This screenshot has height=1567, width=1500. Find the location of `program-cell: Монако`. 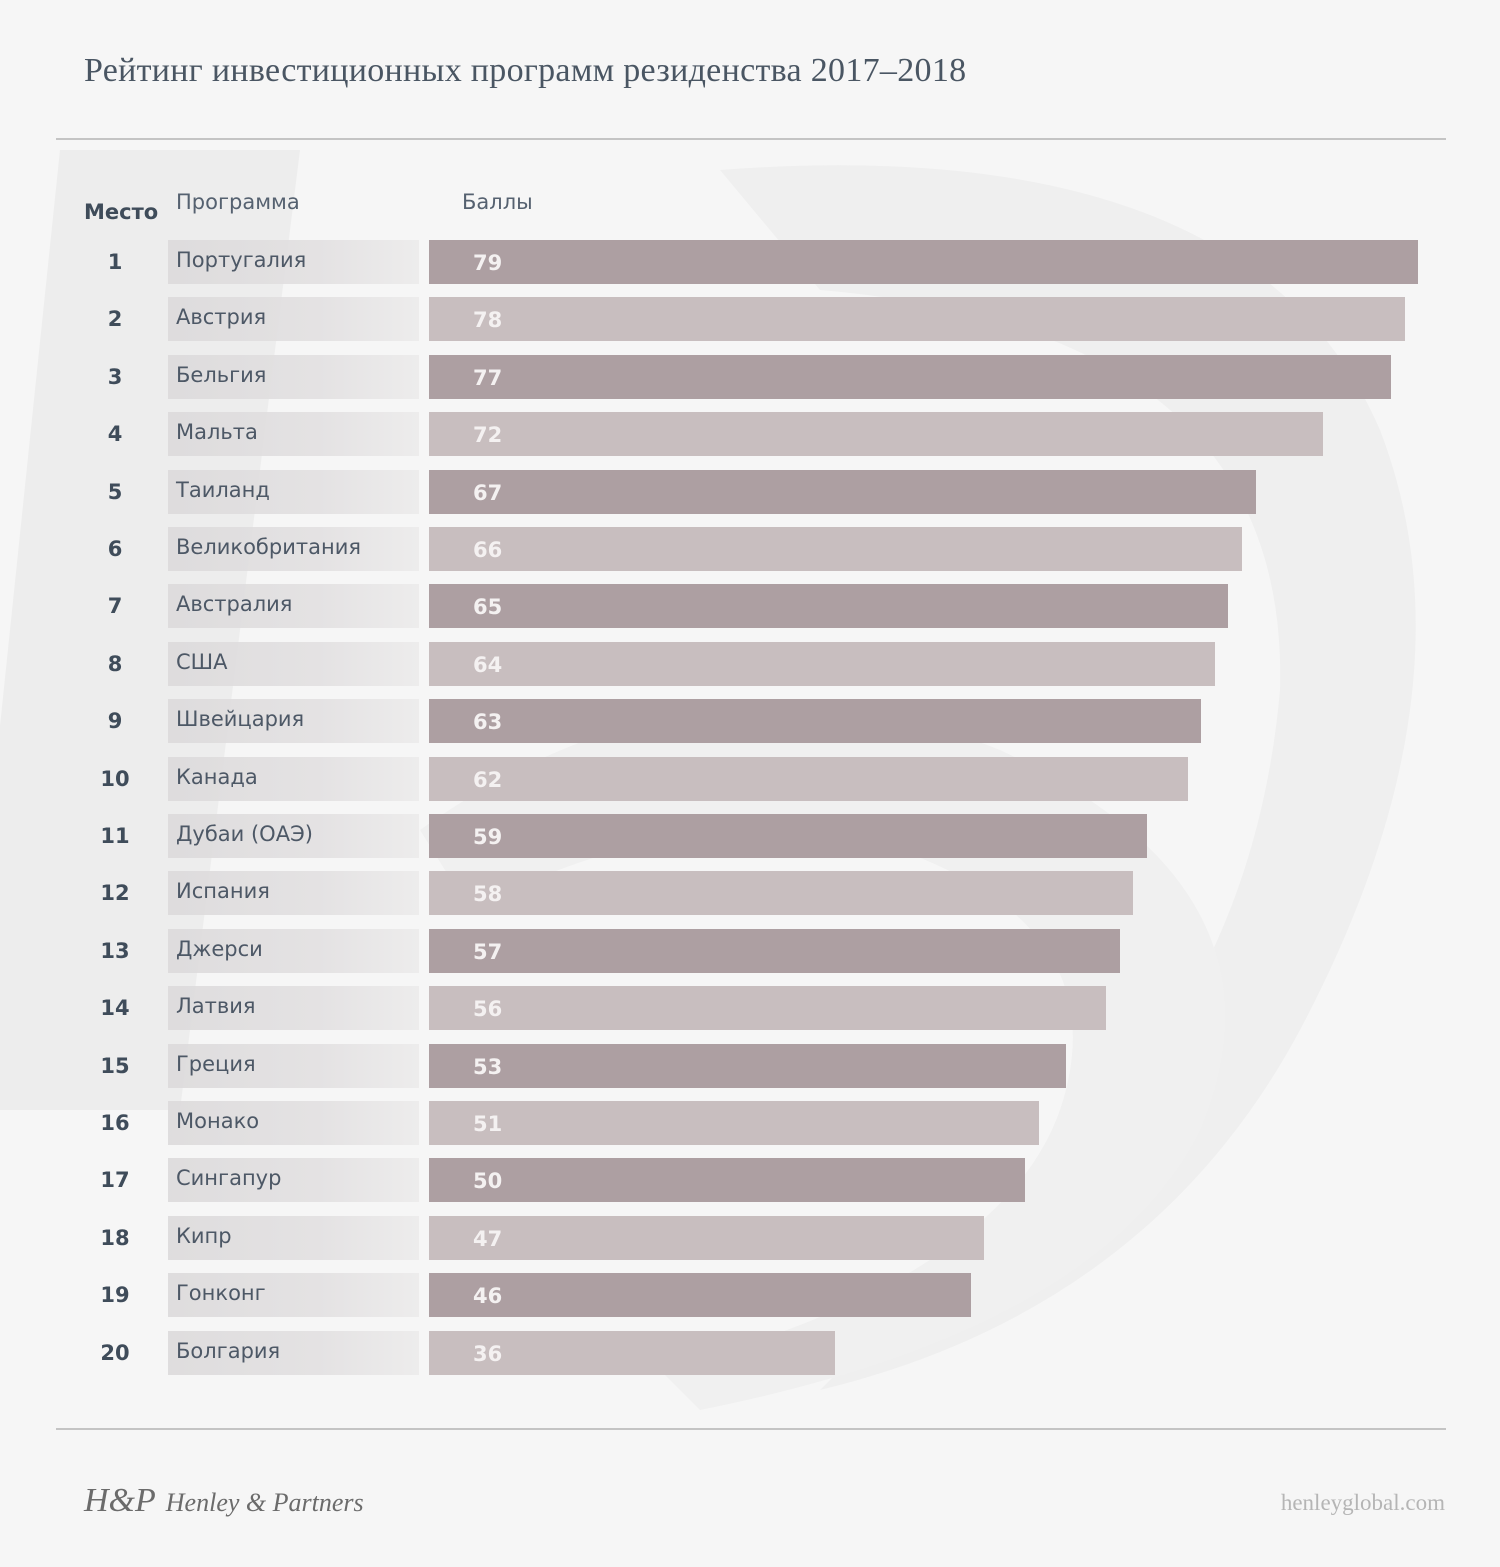

program-cell: Монако is located at coordinates (293, 1123).